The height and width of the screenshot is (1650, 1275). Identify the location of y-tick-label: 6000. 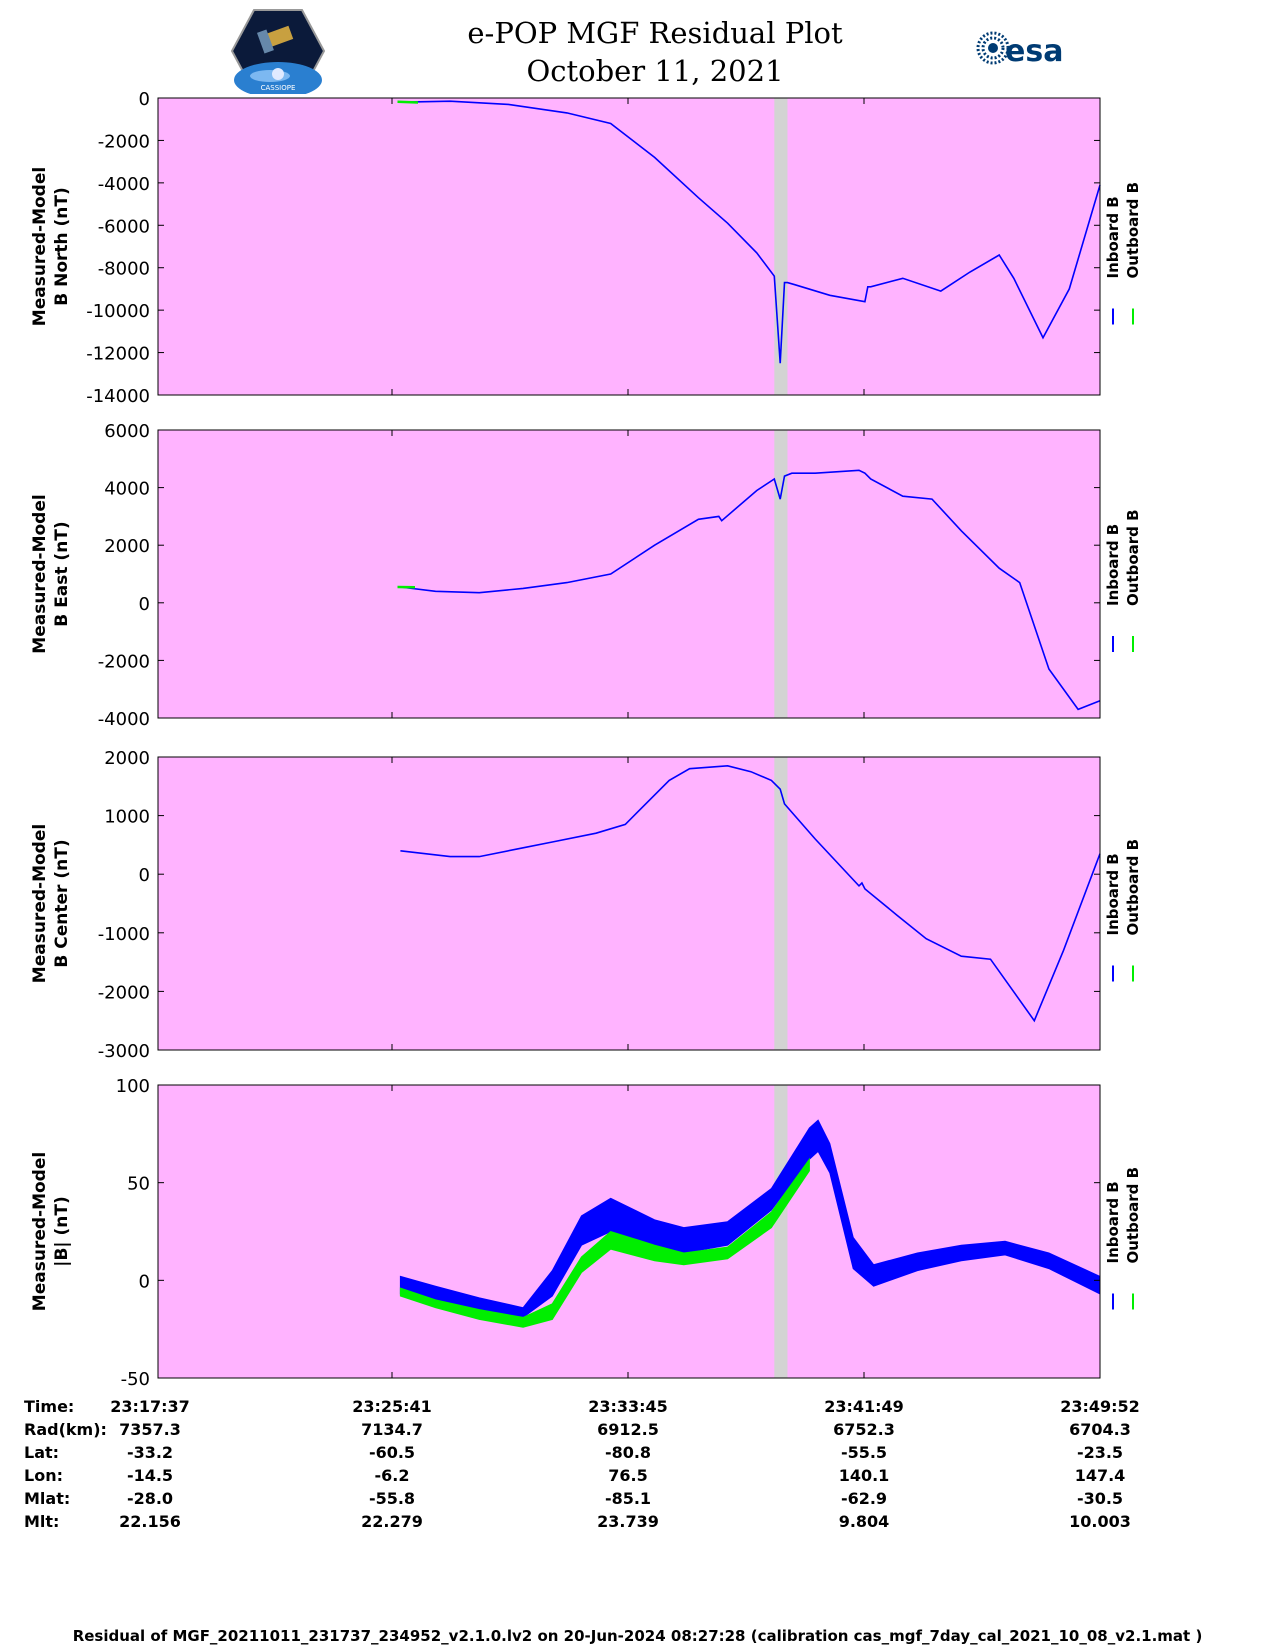
(127, 431).